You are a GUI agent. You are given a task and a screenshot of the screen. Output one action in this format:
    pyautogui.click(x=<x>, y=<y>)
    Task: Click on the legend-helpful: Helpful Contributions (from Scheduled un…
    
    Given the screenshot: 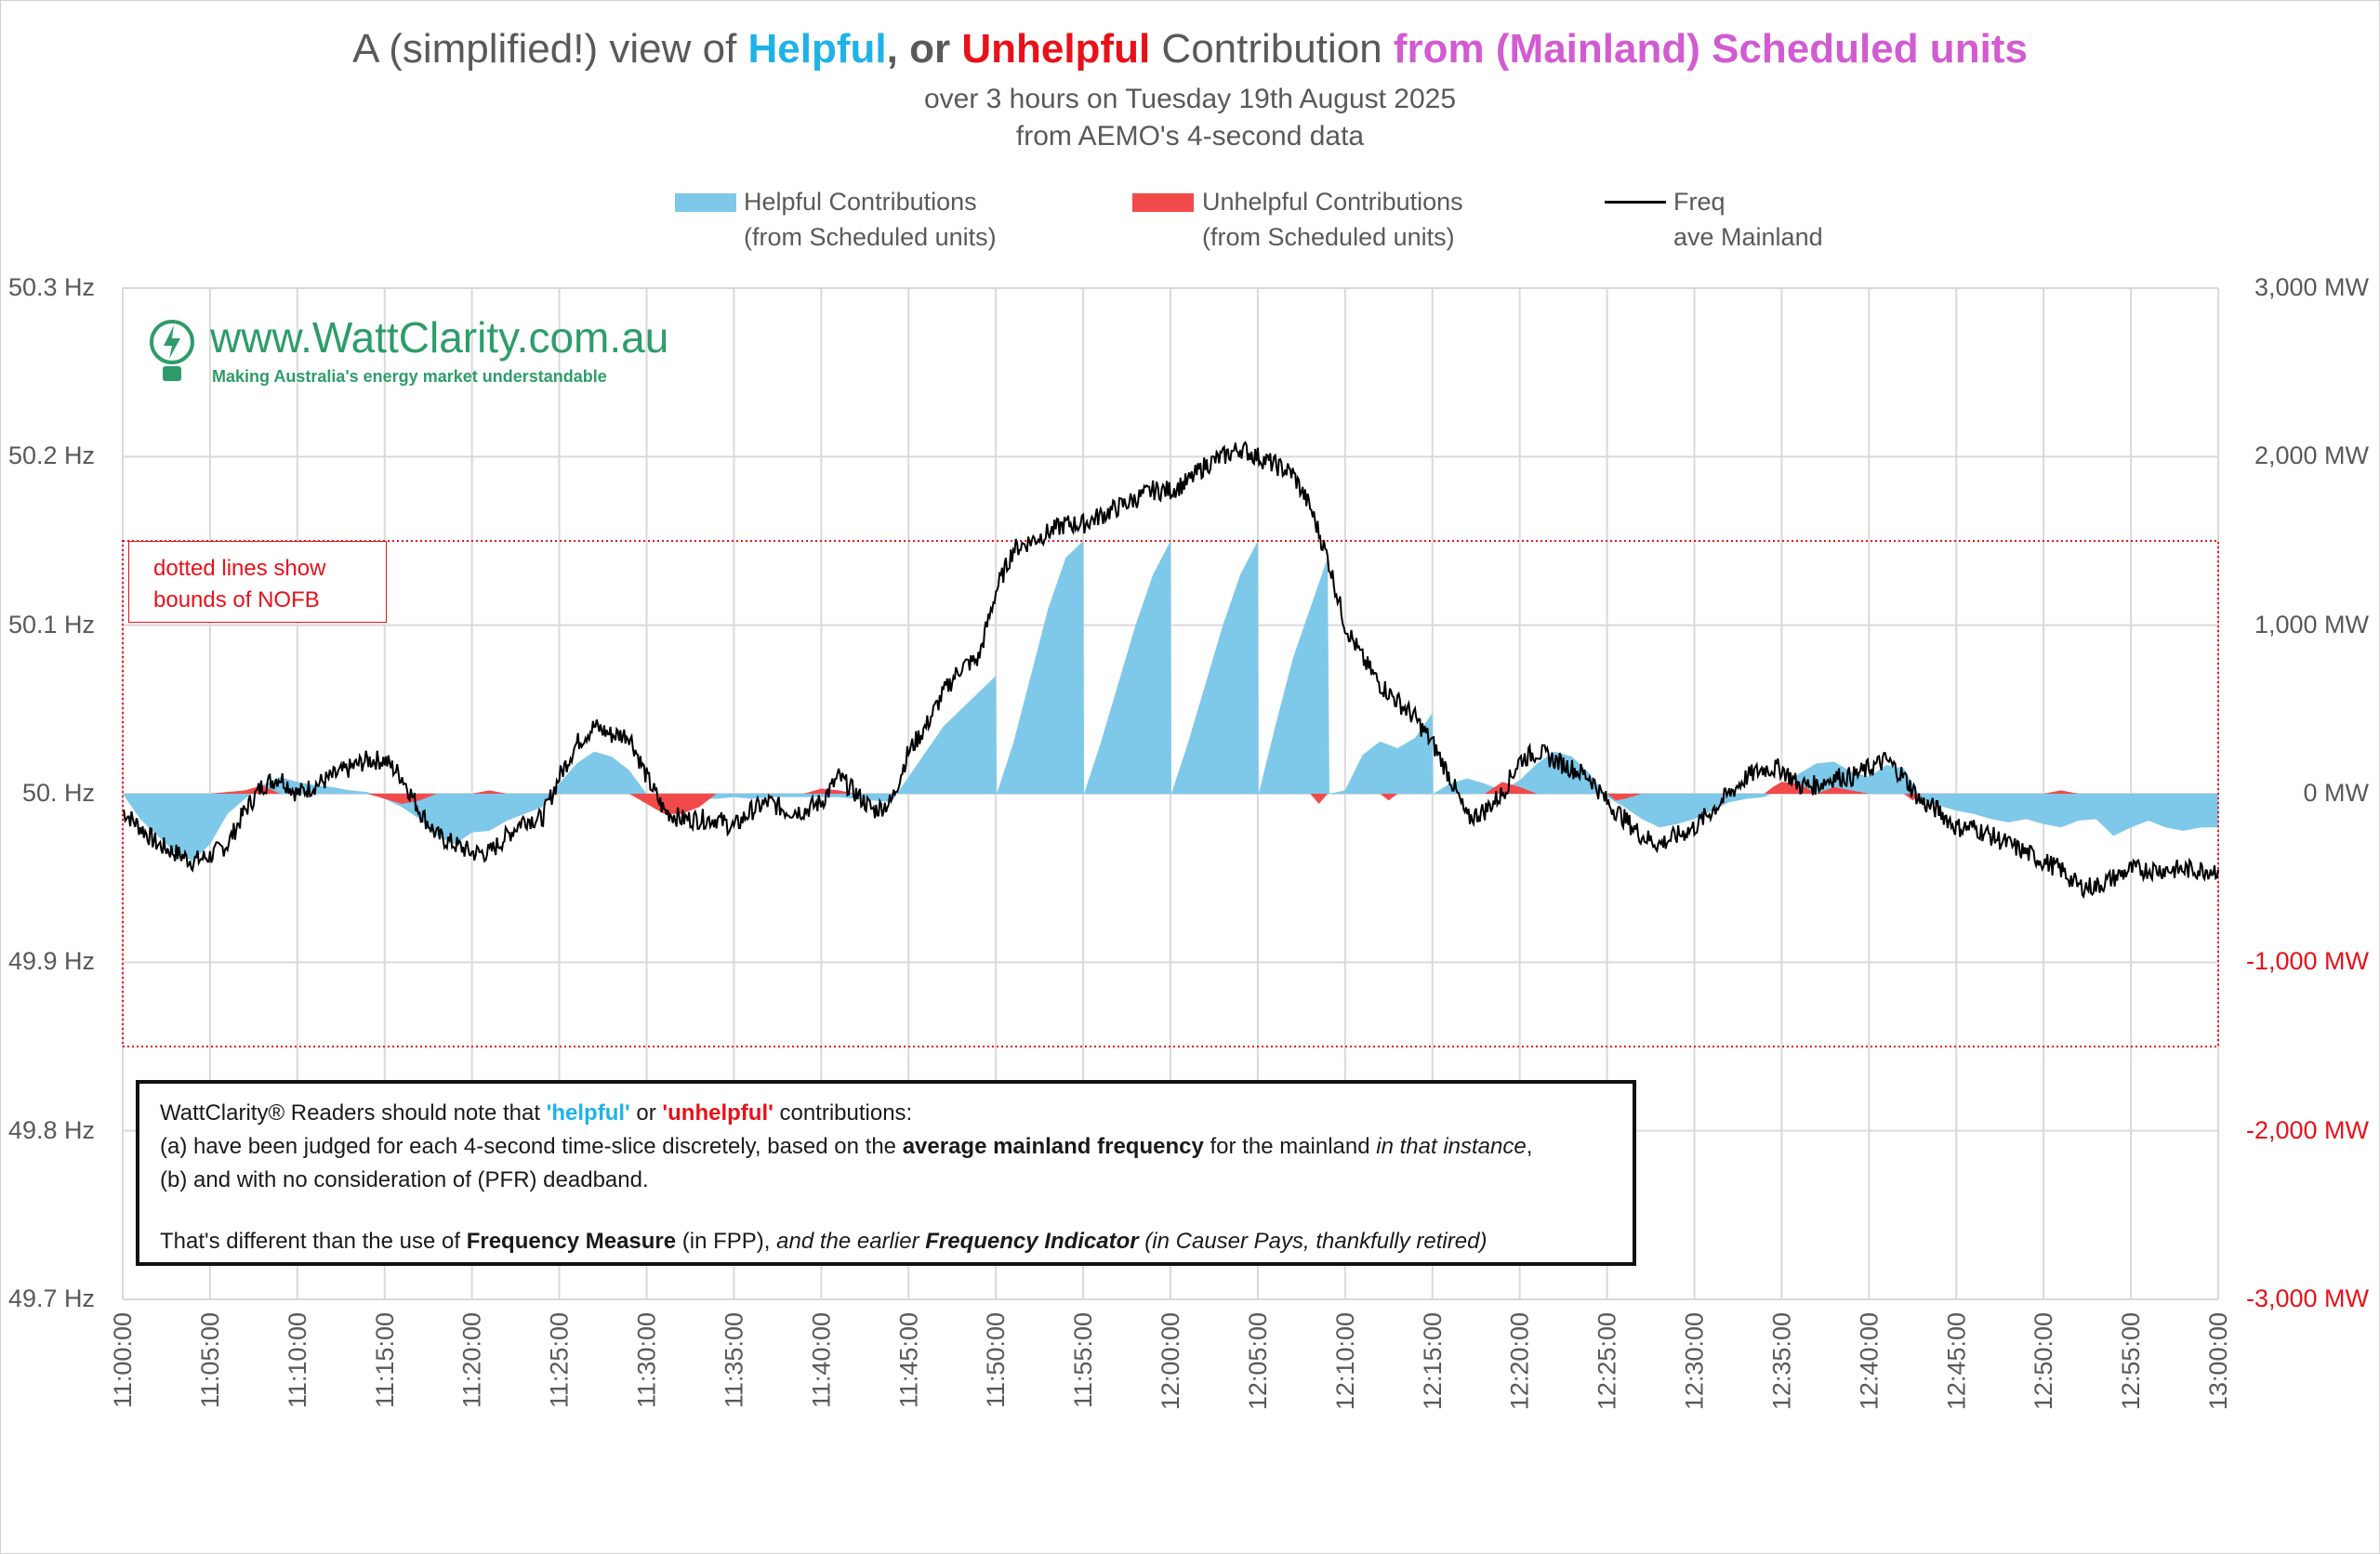 What is the action you would take?
    pyautogui.click(x=870, y=219)
    